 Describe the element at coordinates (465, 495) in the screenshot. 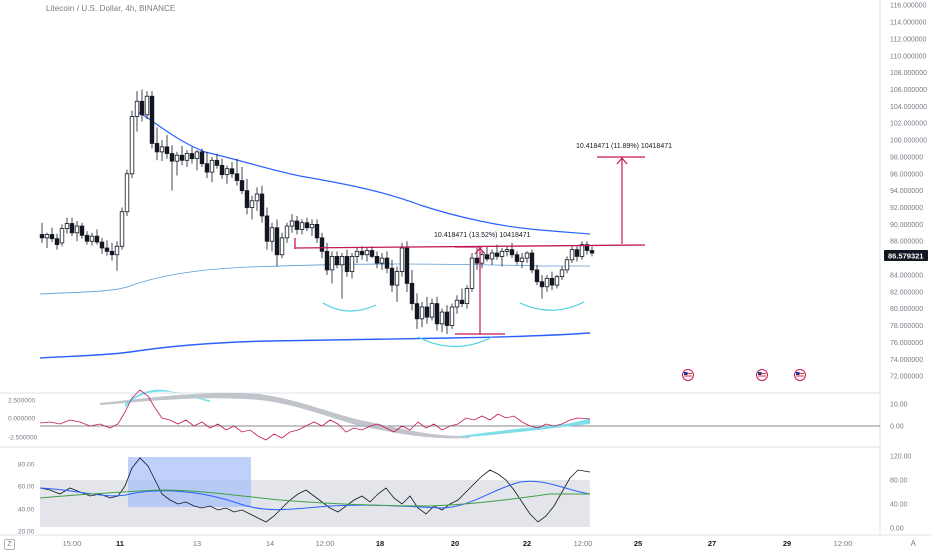

I see `oscillator-2-pane: 80.00 60.00 40.00 20.00 120.00 80.00 40.00 0.00` at that location.